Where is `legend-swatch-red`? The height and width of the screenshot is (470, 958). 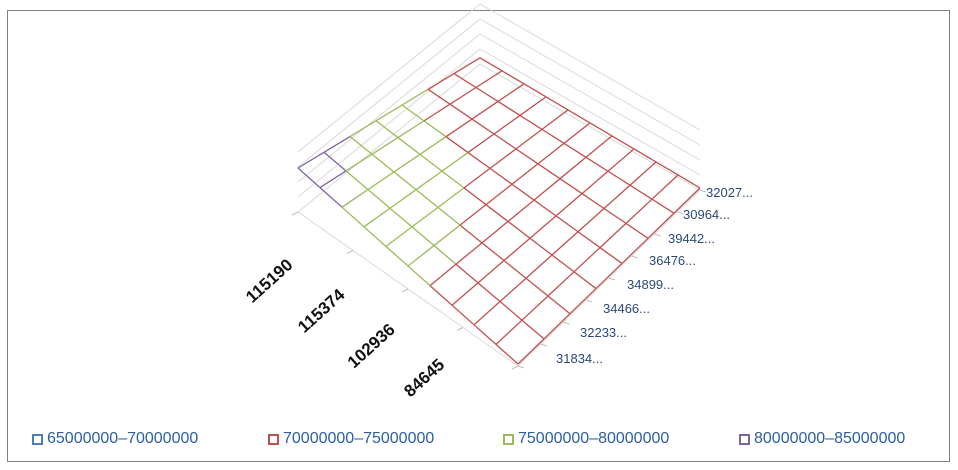 legend-swatch-red is located at coordinates (273, 439).